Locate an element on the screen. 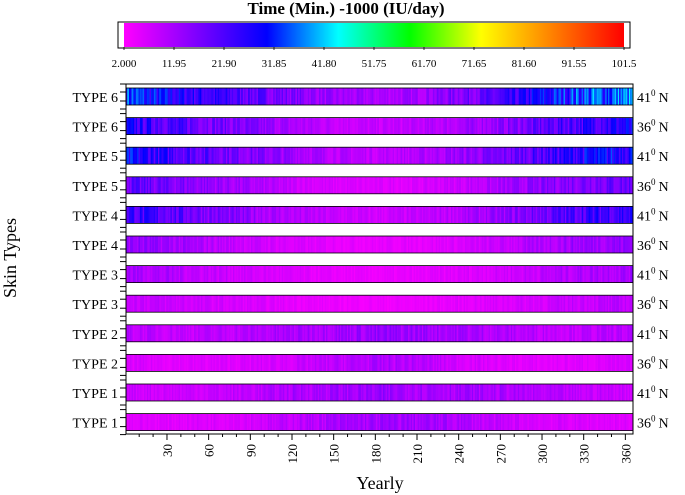  latitude-value: 41 is located at coordinates (644, 157).